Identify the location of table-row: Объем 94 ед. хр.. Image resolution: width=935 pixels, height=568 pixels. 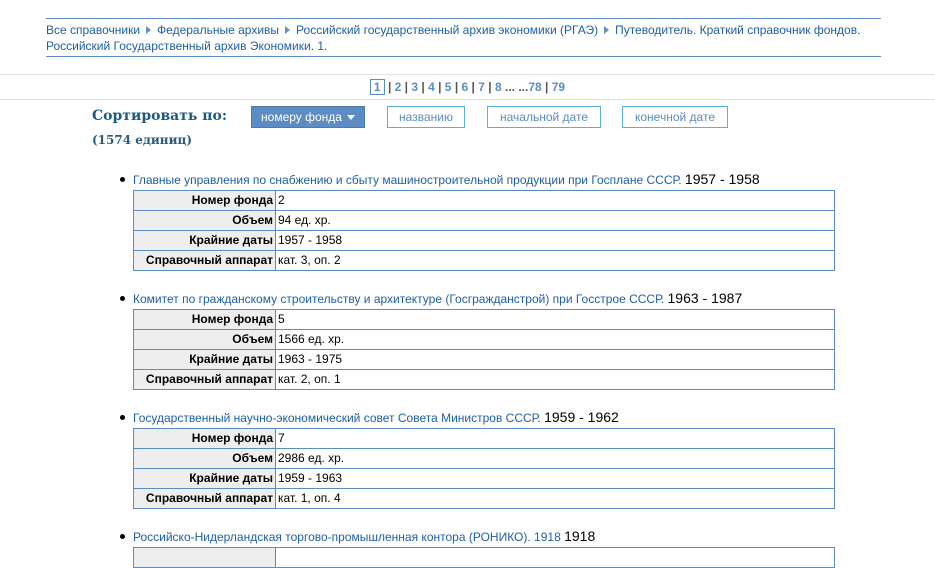
(484, 220).